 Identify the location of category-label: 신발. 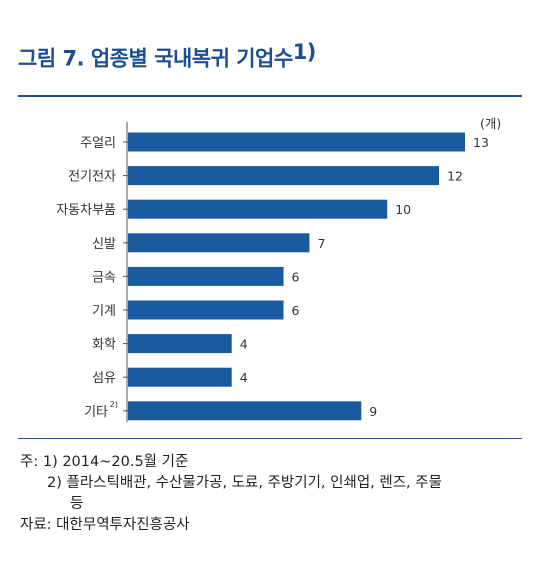
(104, 244).